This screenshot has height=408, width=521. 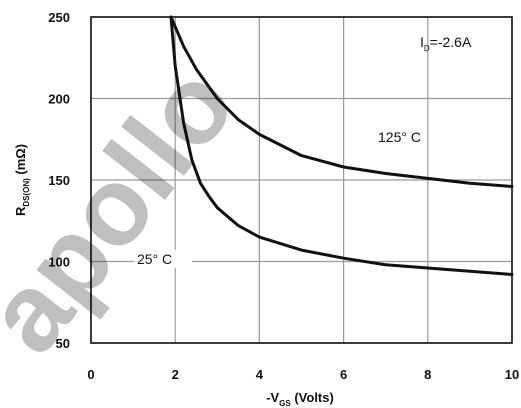 What do you see at coordinates (343, 374) in the screenshot?
I see `x-tick-label-3: 6` at bounding box center [343, 374].